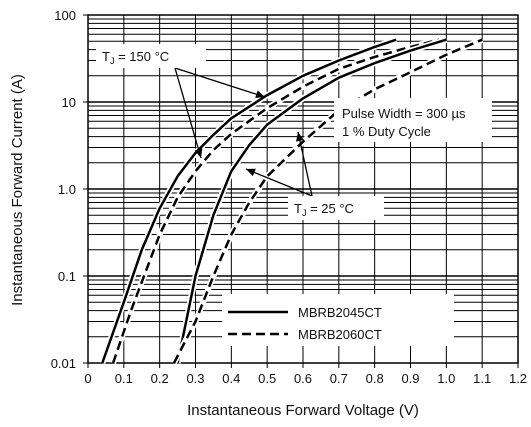 The height and width of the screenshot is (427, 531). Describe the element at coordinates (87, 378) in the screenshot. I see `x-tick-label: 0` at that location.